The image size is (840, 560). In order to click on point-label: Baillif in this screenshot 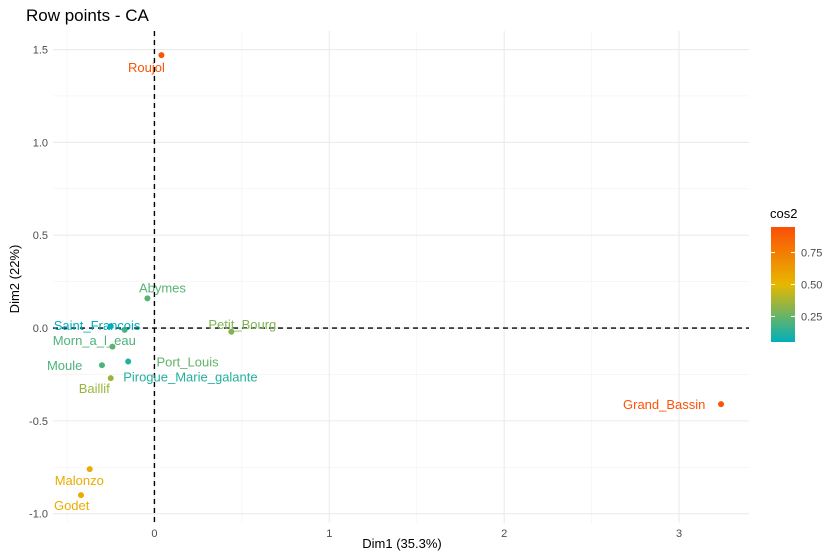, I will do `click(94, 388)`.